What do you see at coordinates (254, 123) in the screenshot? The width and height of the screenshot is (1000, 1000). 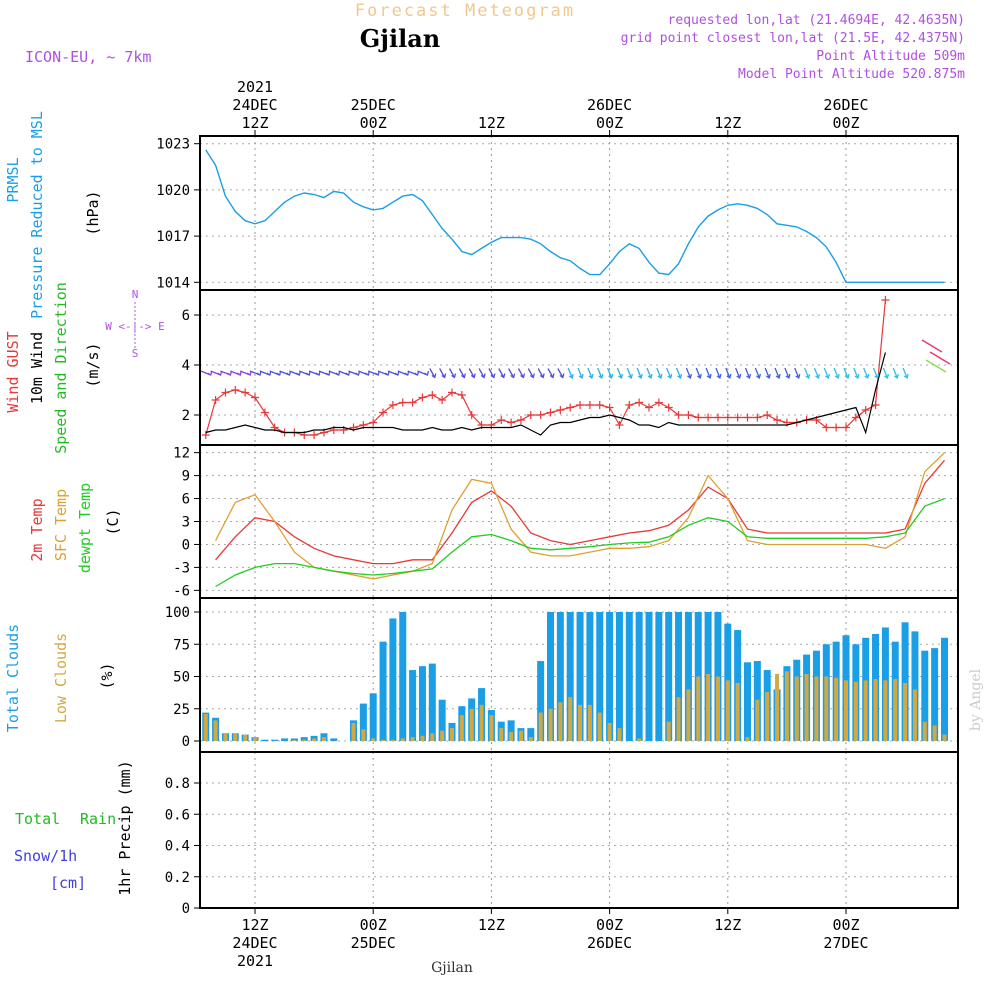 I see `top-axis-label: 12Z` at bounding box center [254, 123].